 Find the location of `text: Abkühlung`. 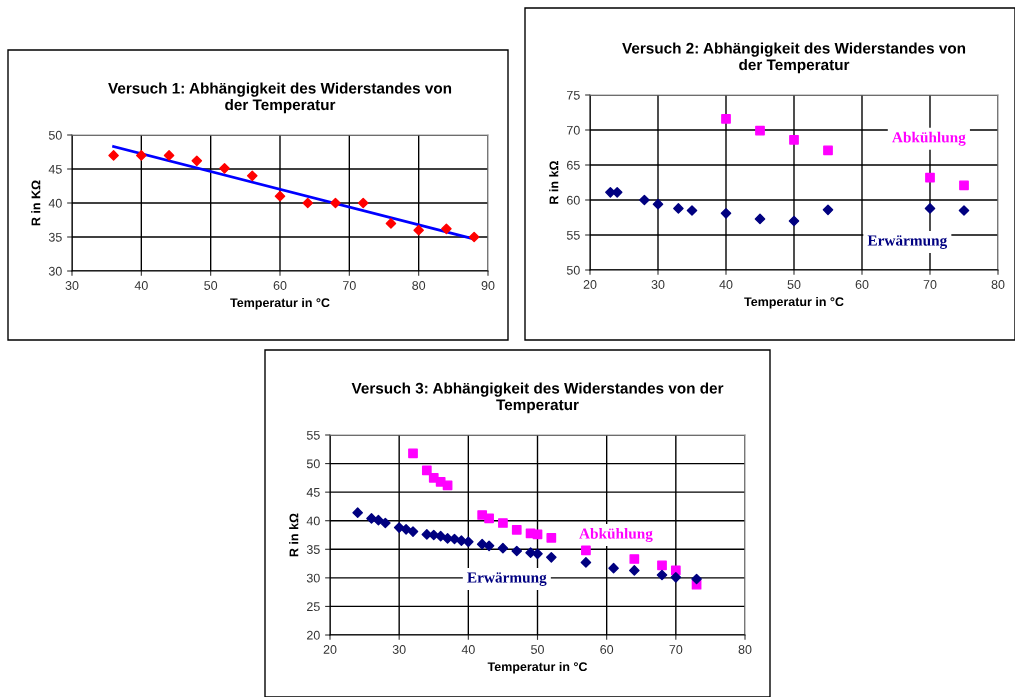

text: Abkühlung is located at coordinates (929, 138).